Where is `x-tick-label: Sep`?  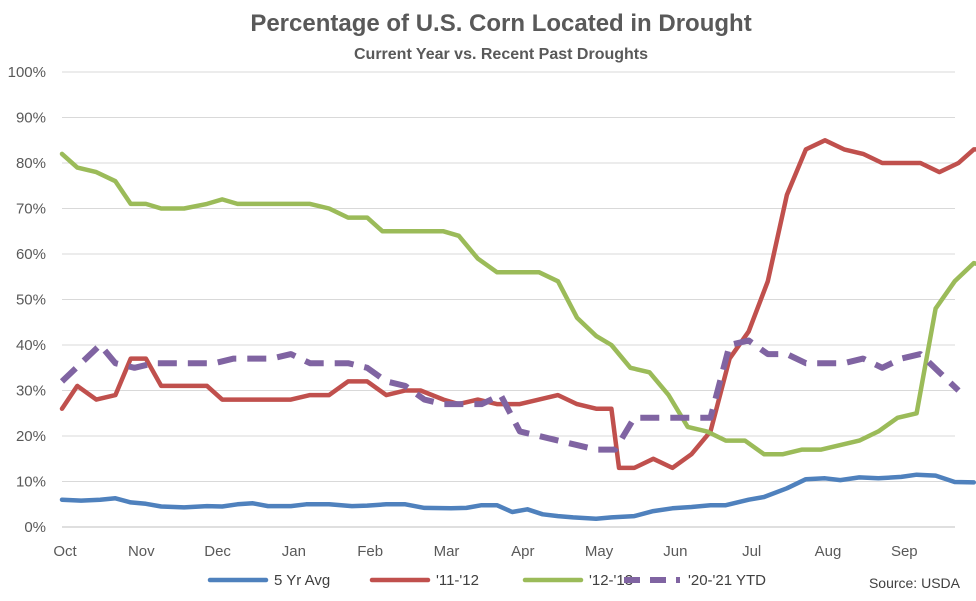 x-tick-label: Sep is located at coordinates (904, 551).